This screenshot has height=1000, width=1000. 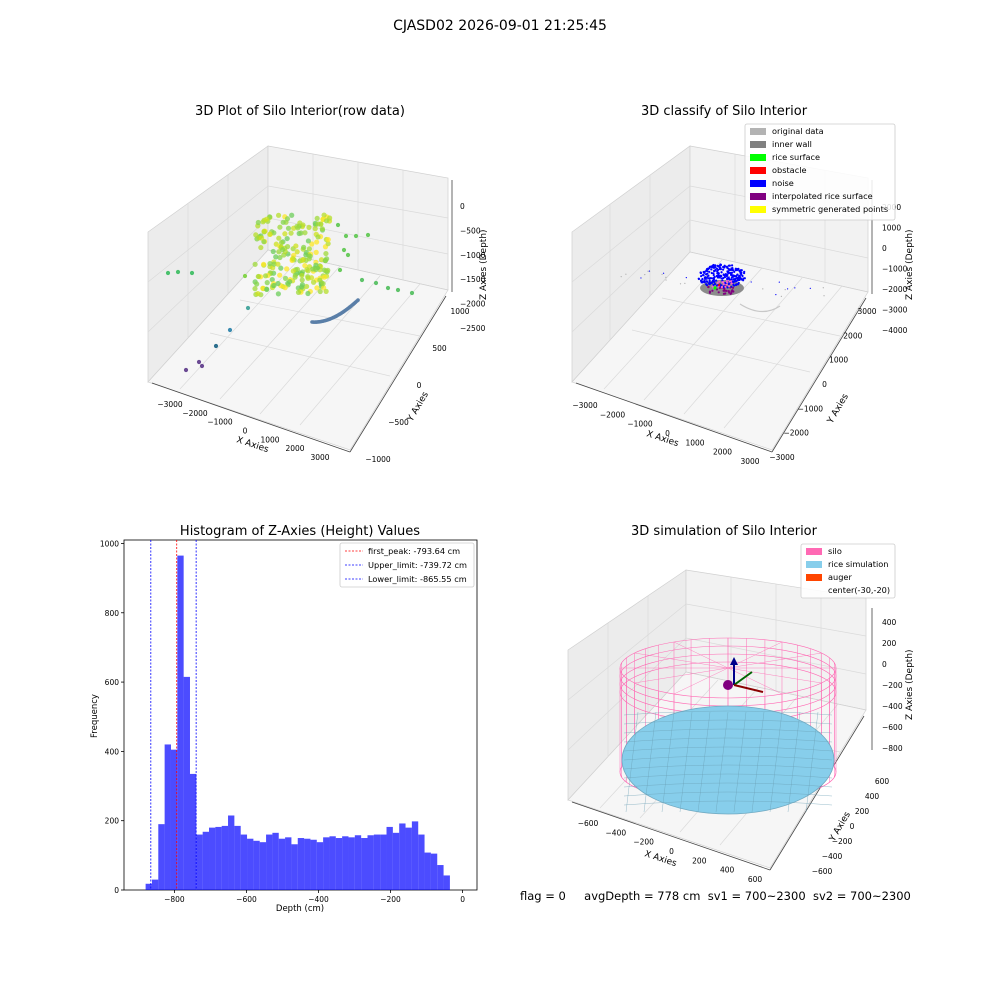 I want to click on auger-z-arrowhead, so click(x=734, y=661).